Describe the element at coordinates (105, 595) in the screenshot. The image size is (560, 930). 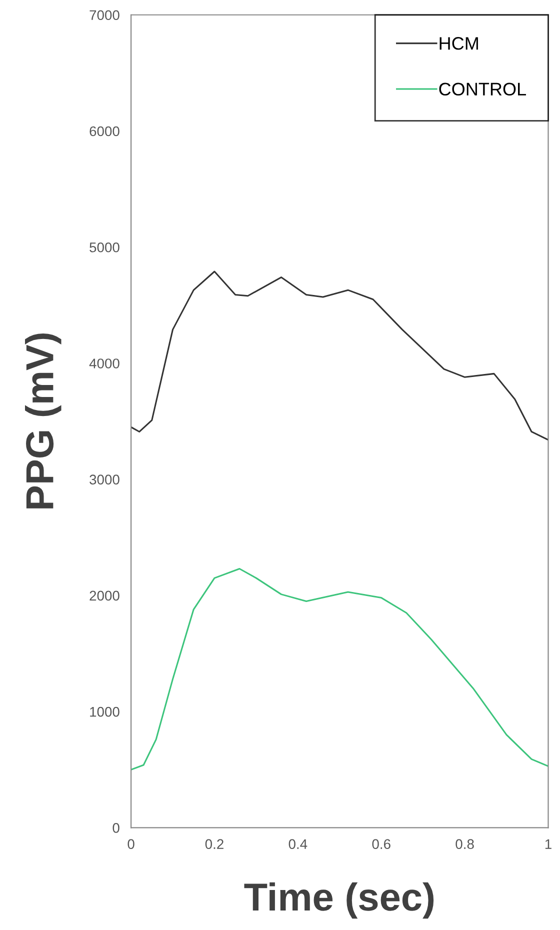
I see `y-tick-label: 2000` at that location.